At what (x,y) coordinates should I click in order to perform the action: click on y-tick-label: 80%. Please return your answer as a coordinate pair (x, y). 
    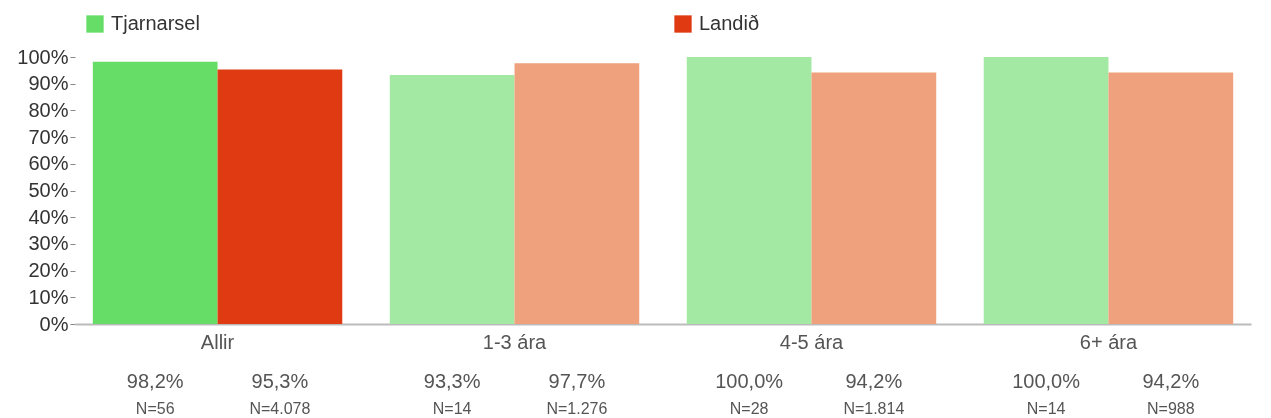
    Looking at the image, I should click on (48, 109).